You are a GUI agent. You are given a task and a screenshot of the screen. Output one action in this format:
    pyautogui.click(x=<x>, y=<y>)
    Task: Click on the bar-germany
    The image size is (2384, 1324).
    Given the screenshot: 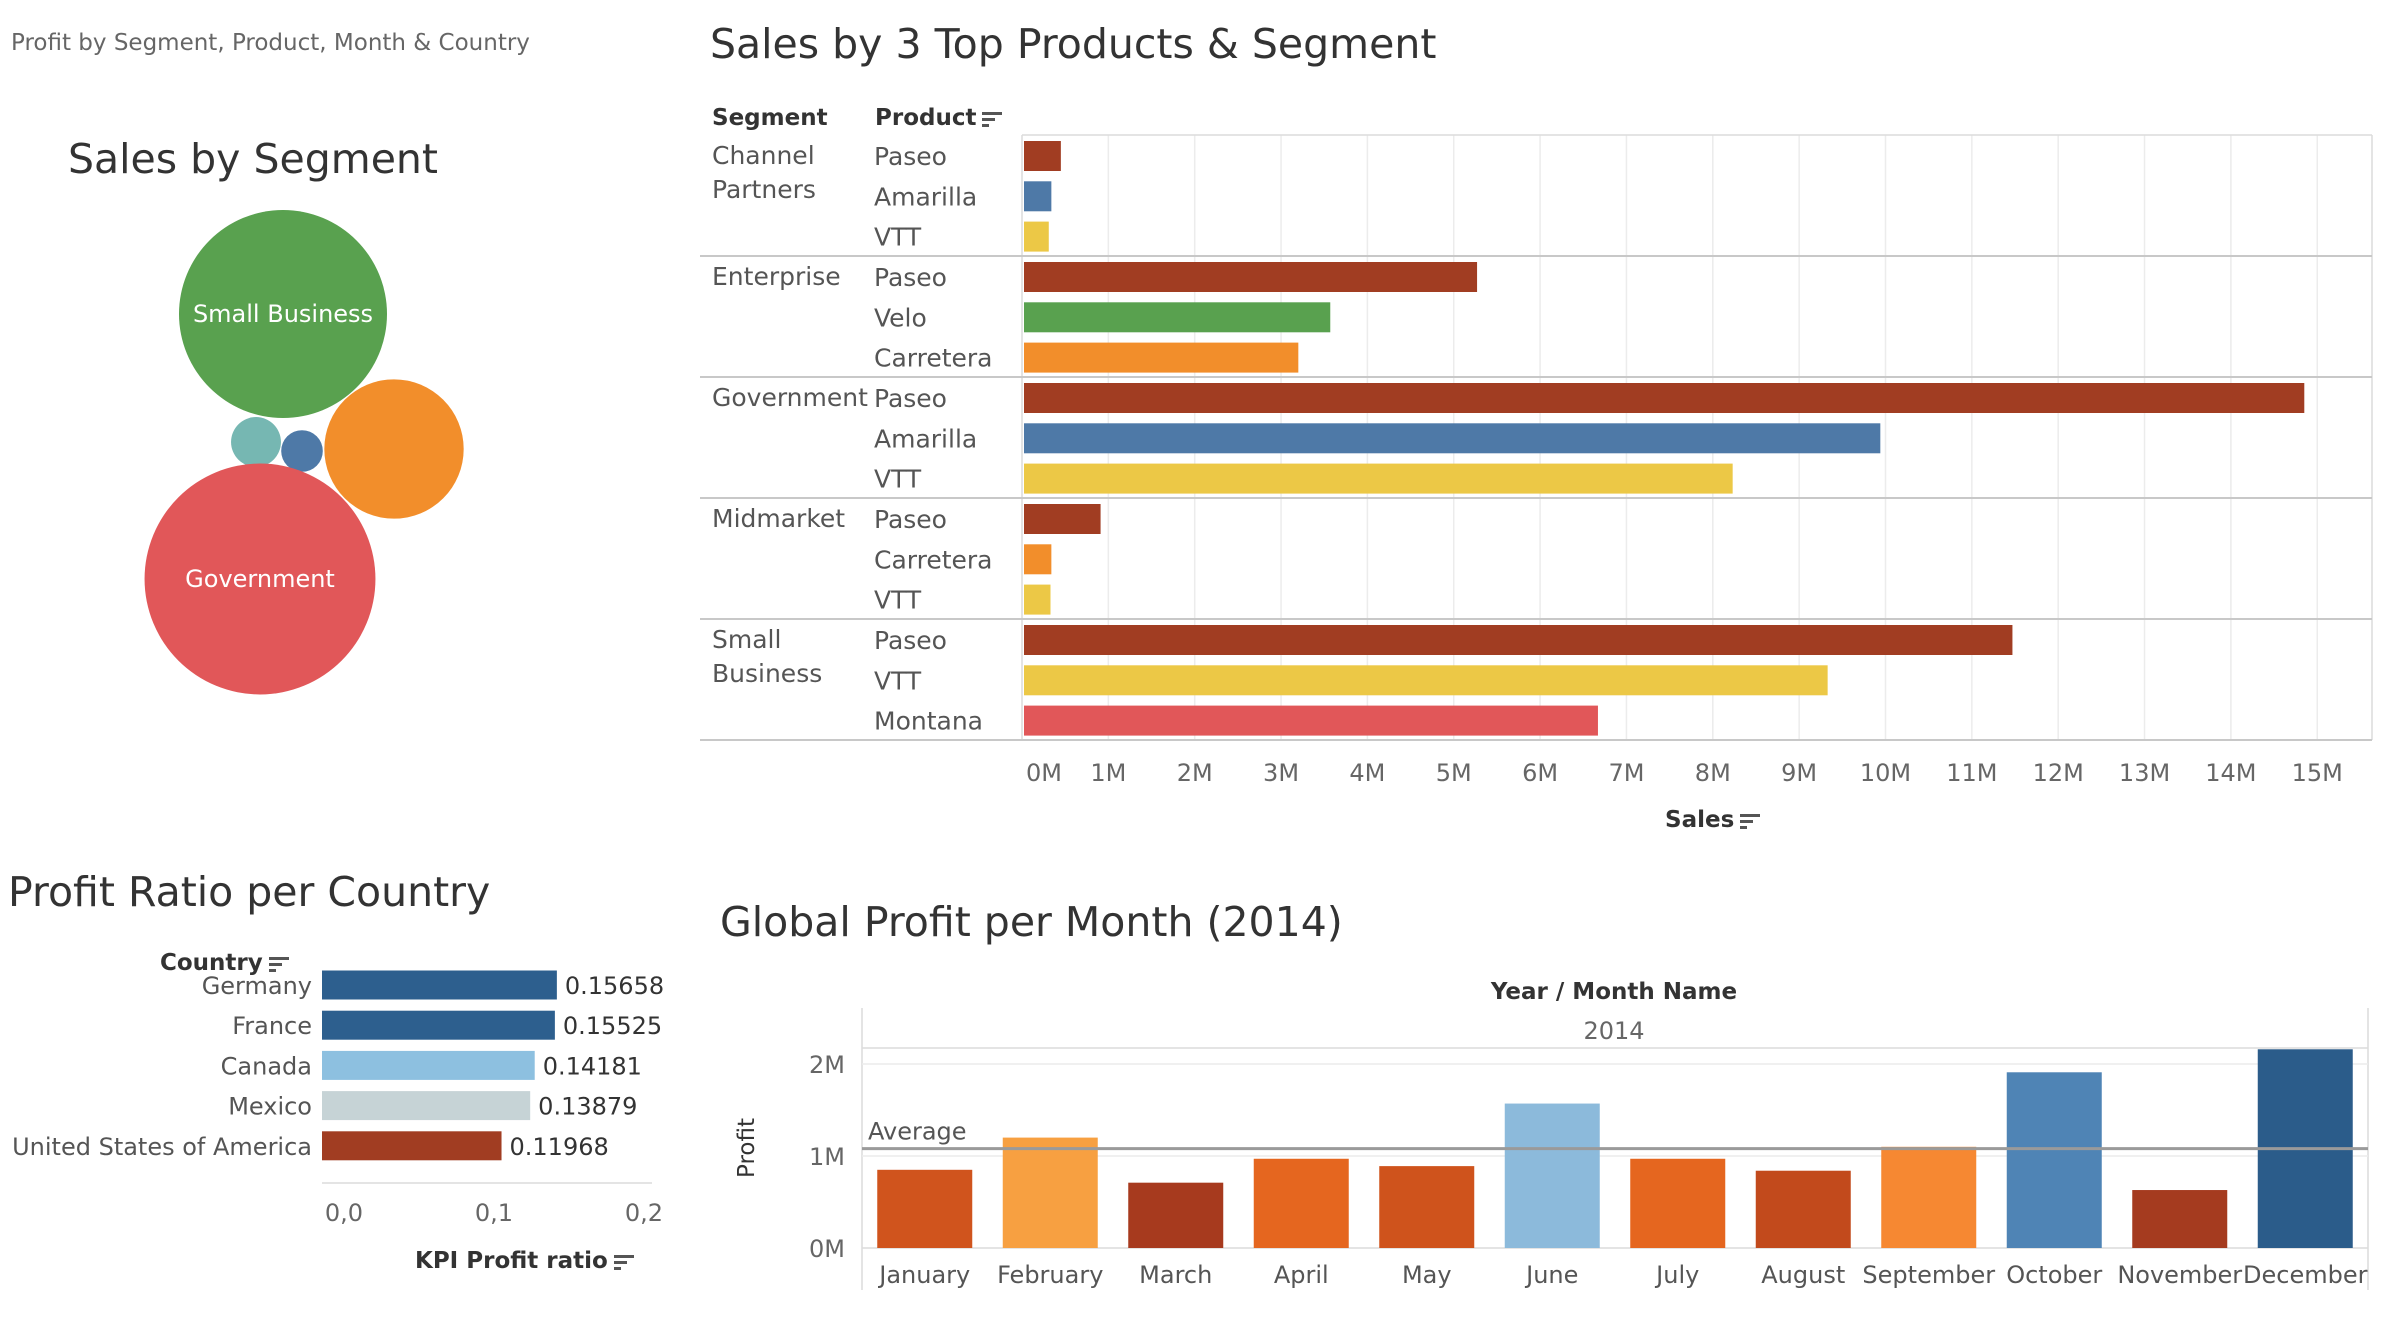 What is the action you would take?
    pyautogui.click(x=439, y=985)
    